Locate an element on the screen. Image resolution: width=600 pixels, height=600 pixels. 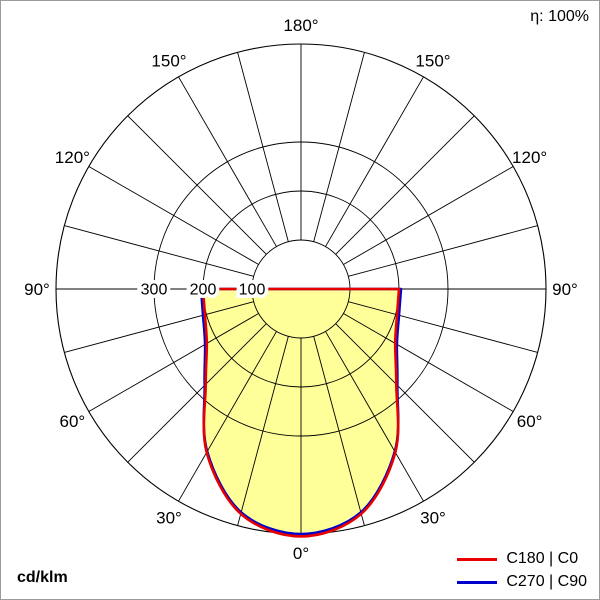
angle-label-150-right: 150° is located at coordinates (432, 60).